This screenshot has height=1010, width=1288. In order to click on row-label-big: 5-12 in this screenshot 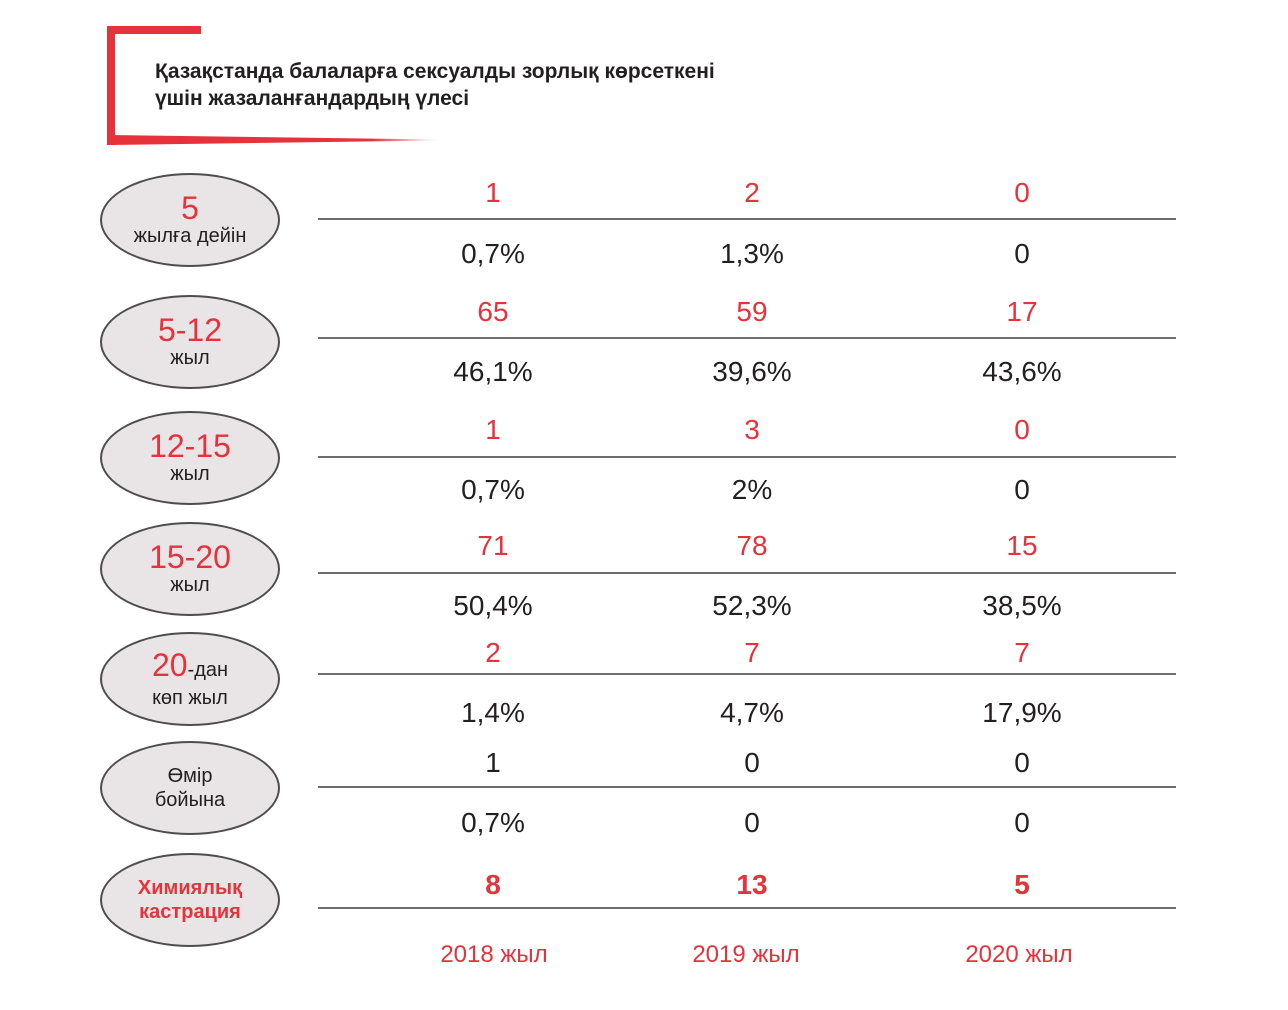, I will do `click(190, 330)`.